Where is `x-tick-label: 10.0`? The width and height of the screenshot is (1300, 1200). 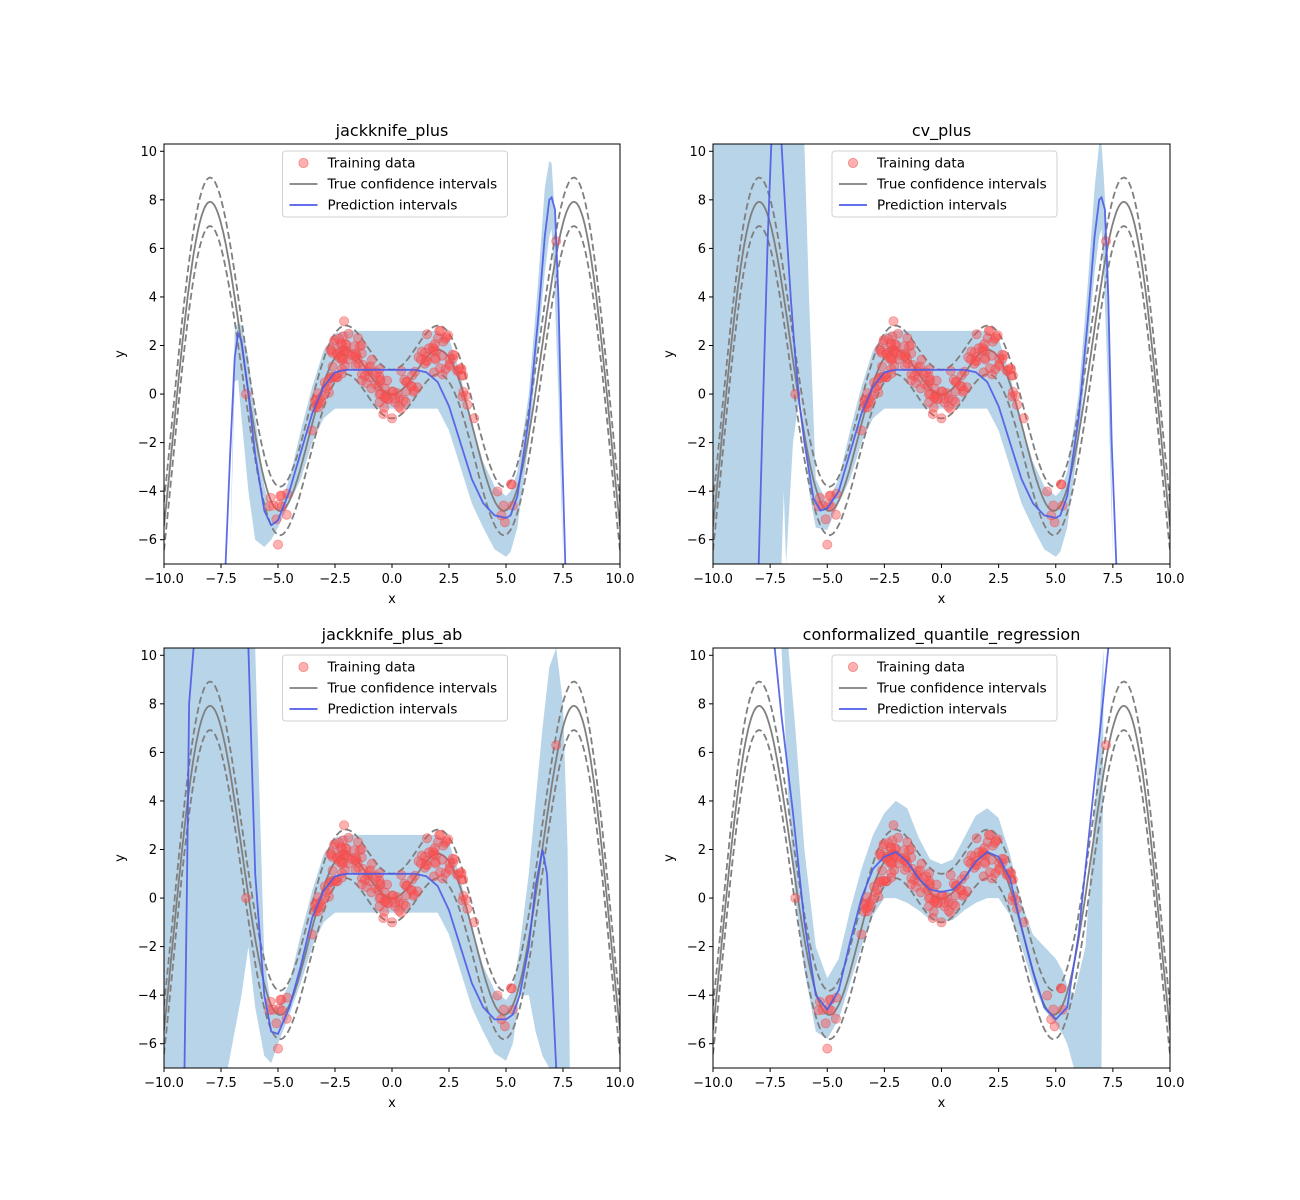
x-tick-label: 10.0 is located at coordinates (620, 1083).